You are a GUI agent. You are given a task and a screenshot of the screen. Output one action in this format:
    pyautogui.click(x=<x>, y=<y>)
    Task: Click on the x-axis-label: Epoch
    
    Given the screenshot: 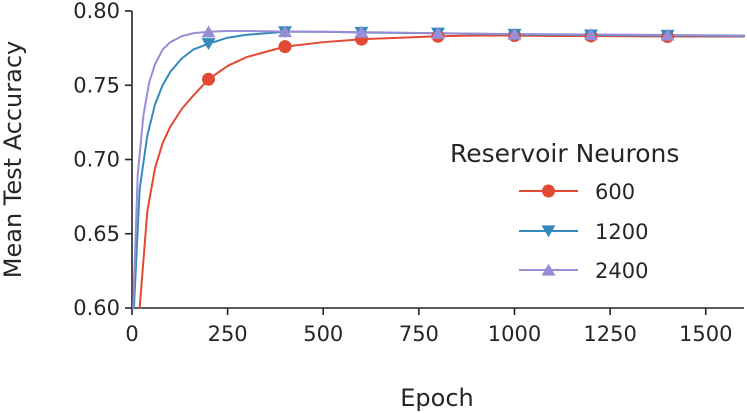 What is the action you would take?
    pyautogui.click(x=437, y=398)
    